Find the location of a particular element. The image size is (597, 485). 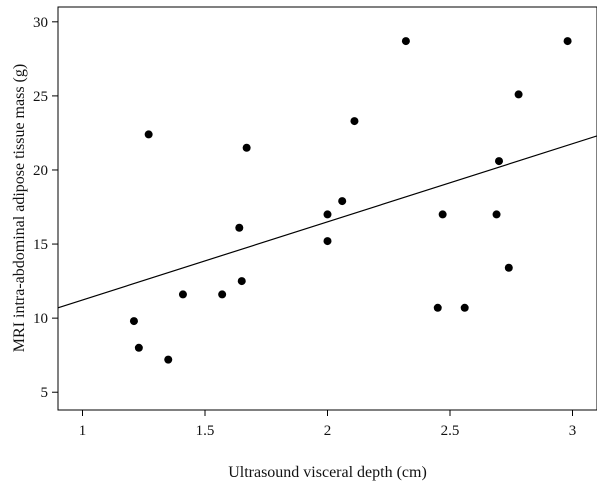

x-tick-label: 1.5 is located at coordinates (205, 431).